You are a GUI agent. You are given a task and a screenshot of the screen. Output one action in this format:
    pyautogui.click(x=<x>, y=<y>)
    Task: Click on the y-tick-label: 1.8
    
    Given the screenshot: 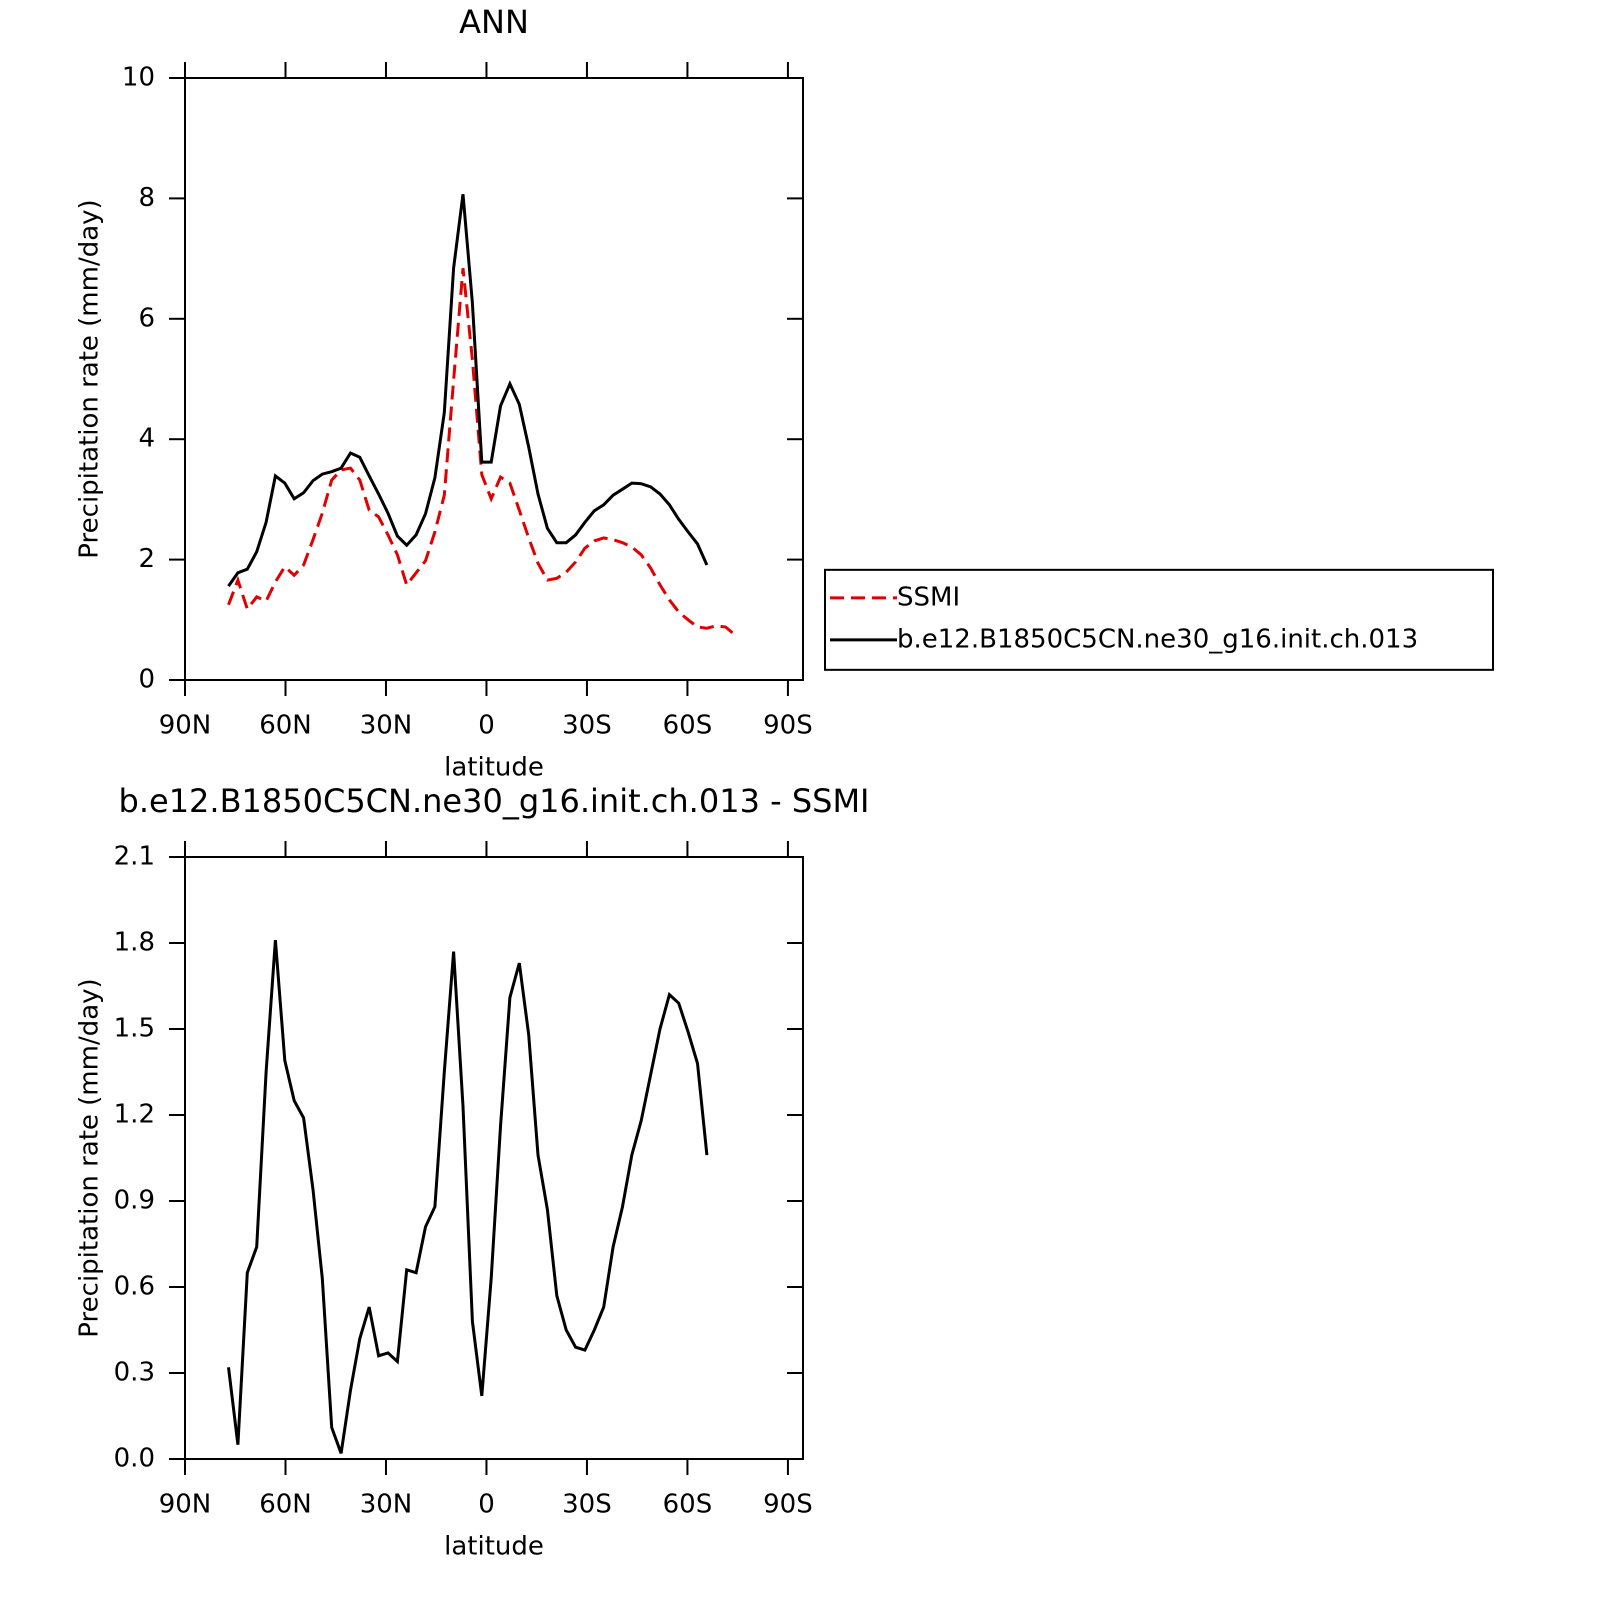 What is the action you would take?
    pyautogui.click(x=134, y=943)
    